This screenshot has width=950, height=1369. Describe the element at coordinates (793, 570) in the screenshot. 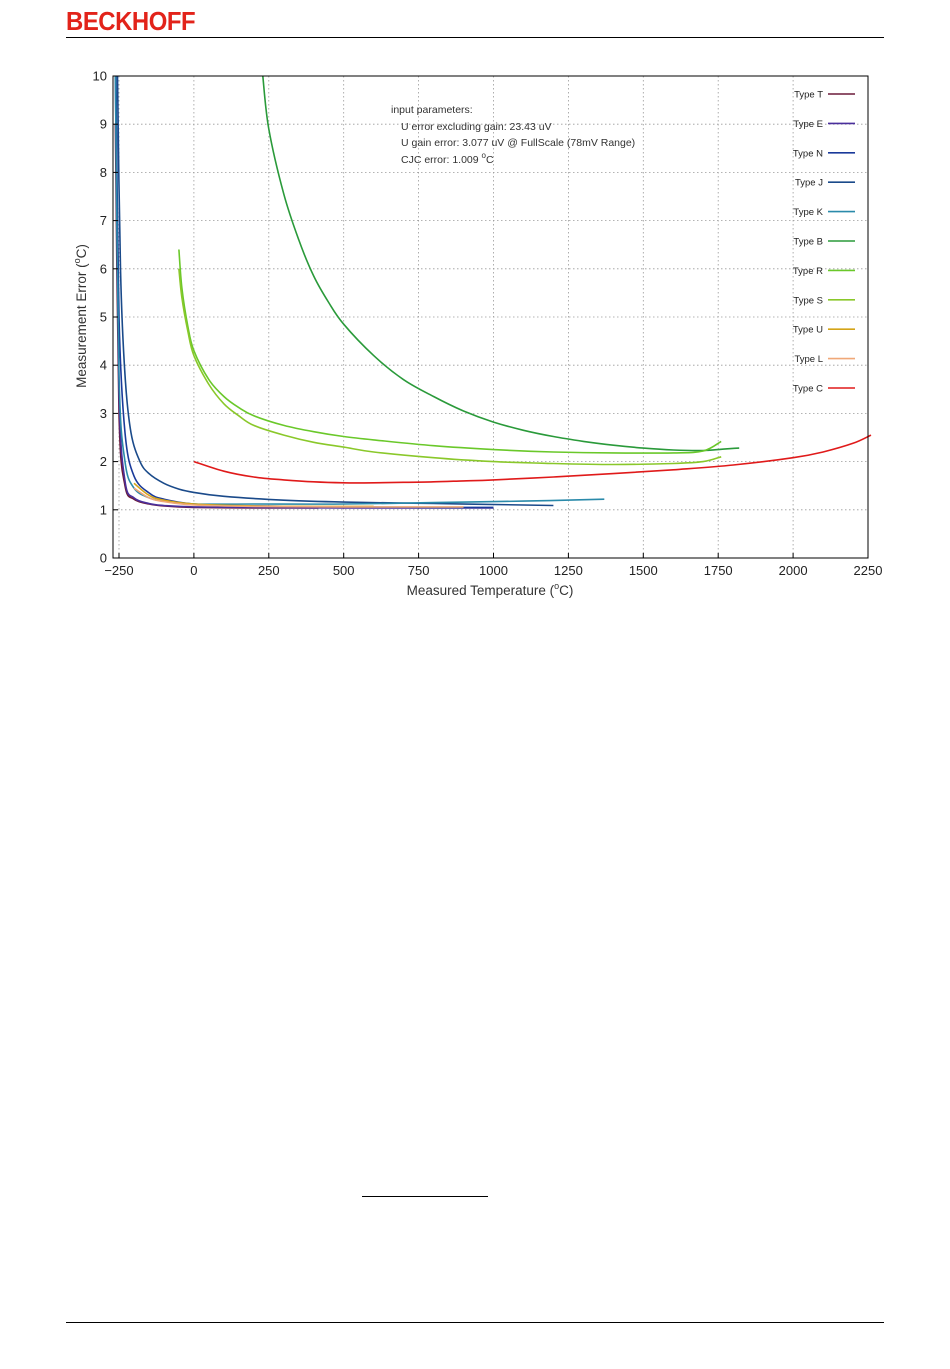

I see `x-tick-label: 2000` at that location.